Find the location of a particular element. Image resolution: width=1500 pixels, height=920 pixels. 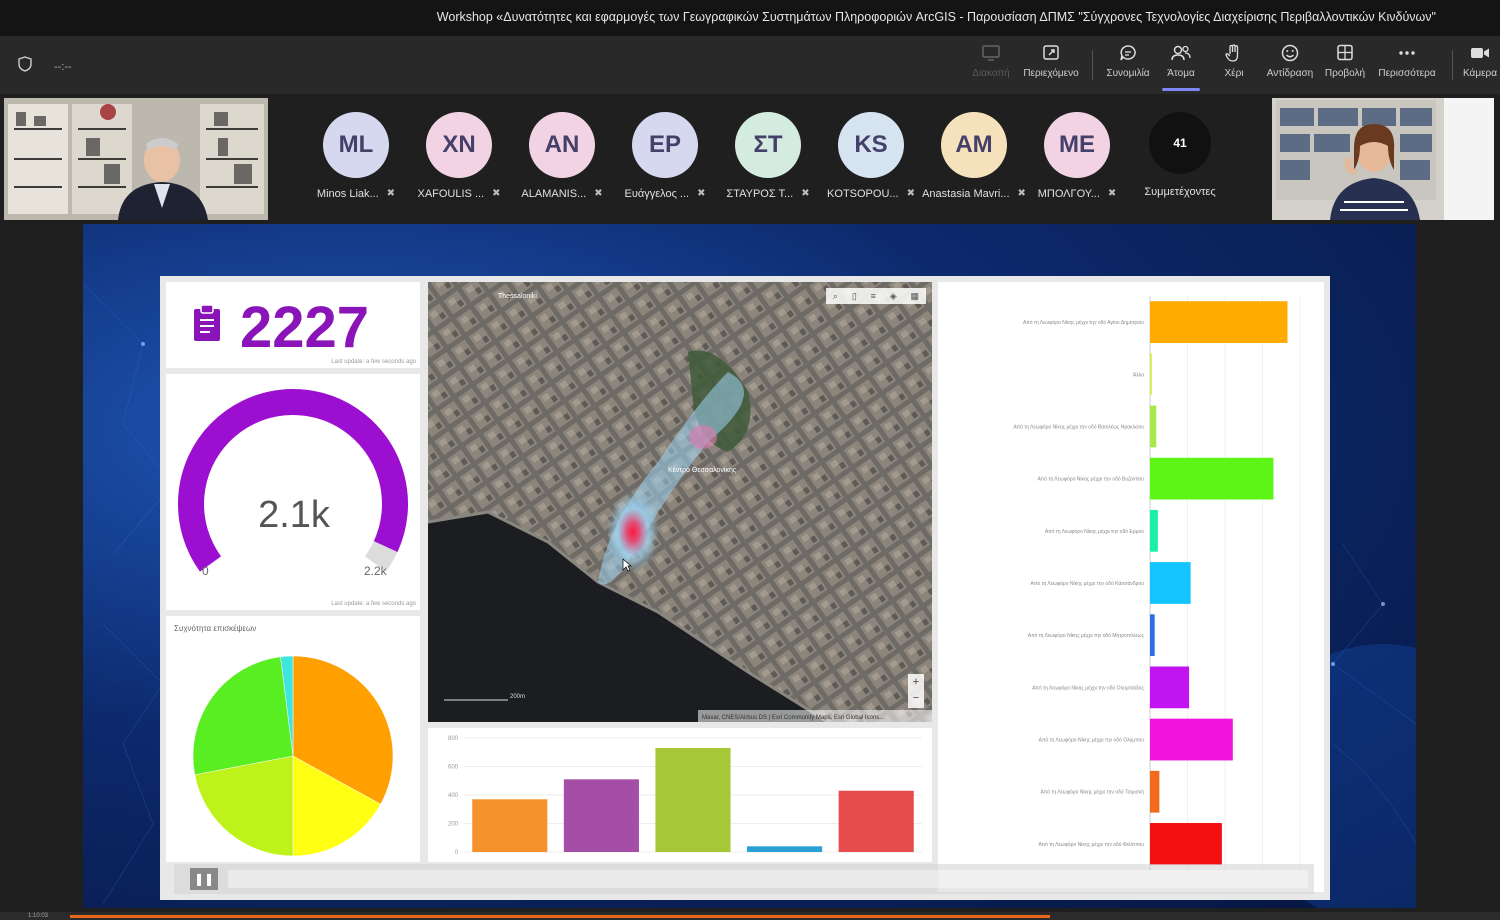

bookmark-icon: ▯ is located at coordinates (854, 295).